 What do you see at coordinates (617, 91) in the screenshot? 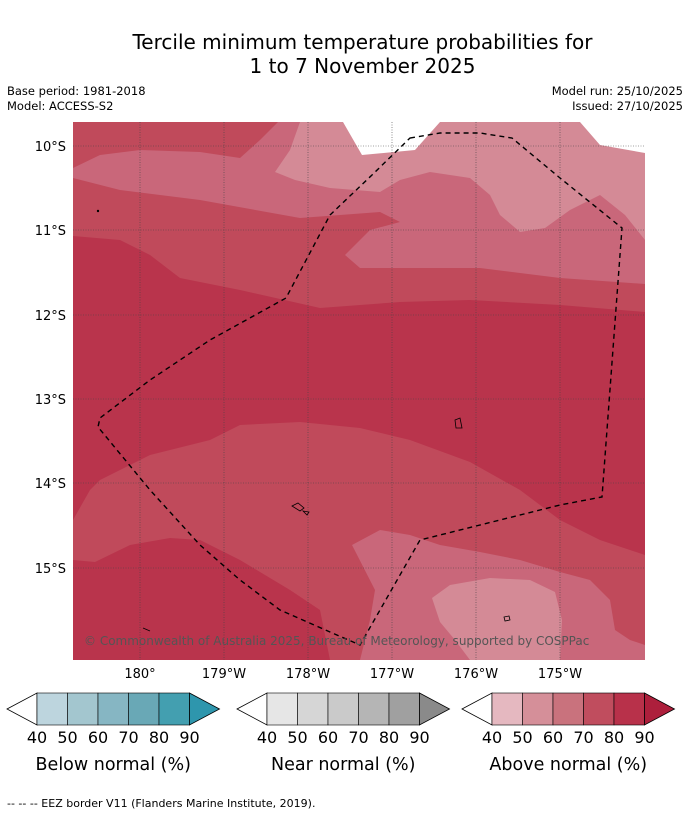
I see `model-run: Model run: 25/10/2025` at bounding box center [617, 91].